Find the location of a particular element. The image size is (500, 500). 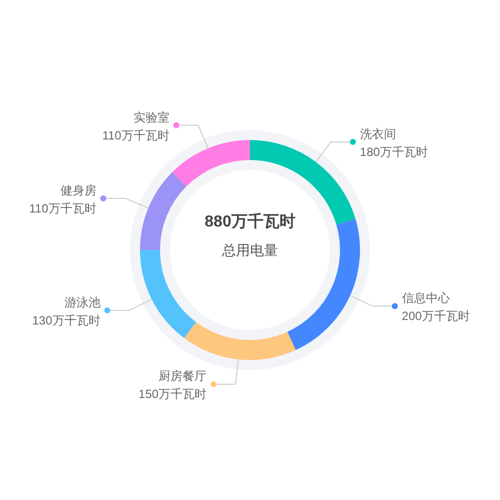

slice-label: 厨房餐厅 is located at coordinates (182, 376).